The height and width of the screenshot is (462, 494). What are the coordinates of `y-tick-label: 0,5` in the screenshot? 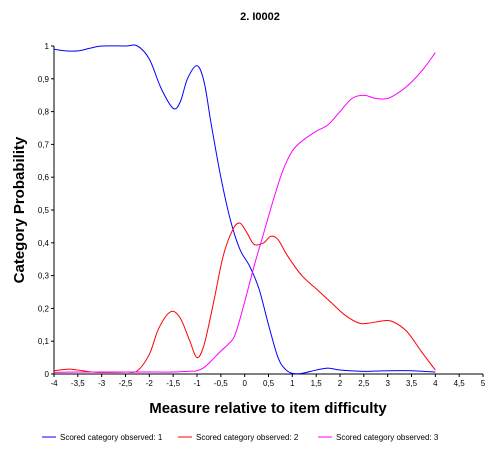 It's located at (44, 210).